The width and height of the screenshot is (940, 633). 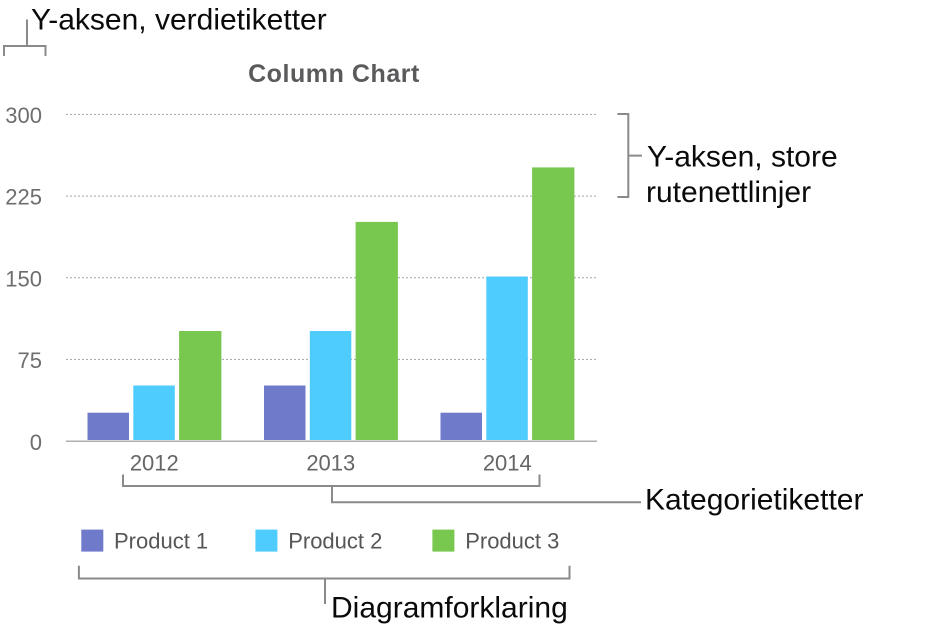 What do you see at coordinates (36, 442) in the screenshot?
I see `svg-text: 0` at bounding box center [36, 442].